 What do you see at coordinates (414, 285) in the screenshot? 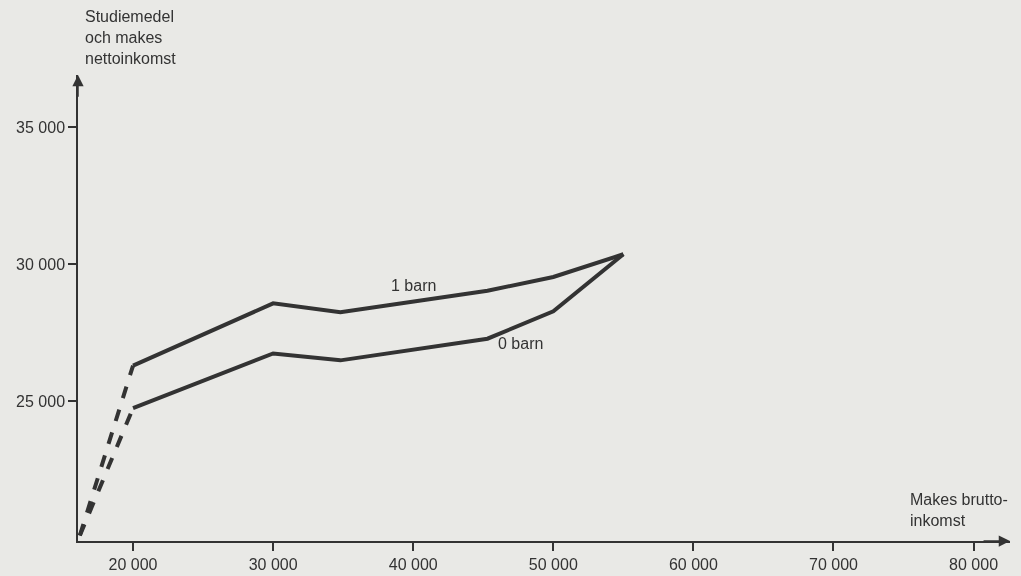
I see `series-label: 1 barn` at bounding box center [414, 285].